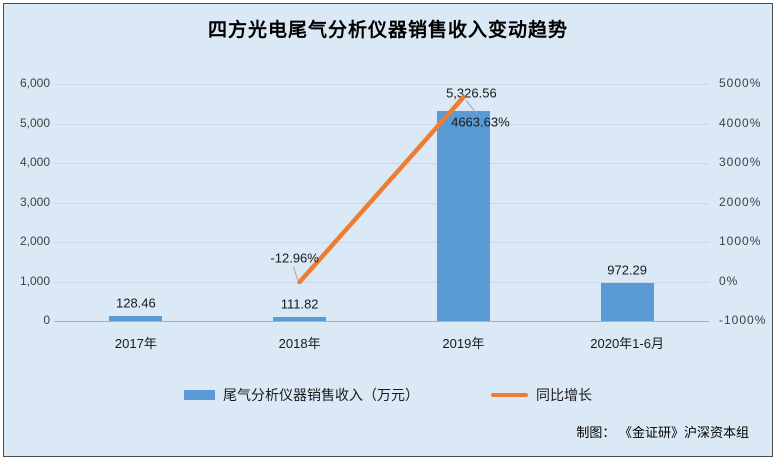  What do you see at coordinates (199, 395) in the screenshot?
I see `bar-swatch-icon` at bounding box center [199, 395].